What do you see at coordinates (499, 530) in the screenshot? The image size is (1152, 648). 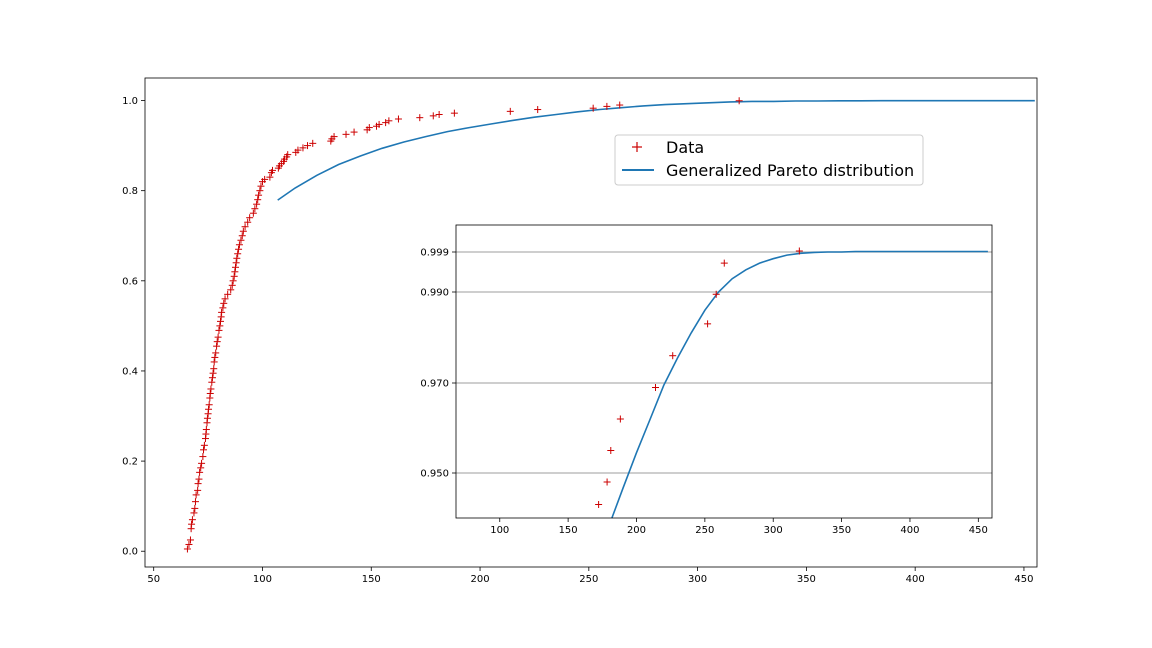 I see `inset-x-tick-label: 100` at bounding box center [499, 530].